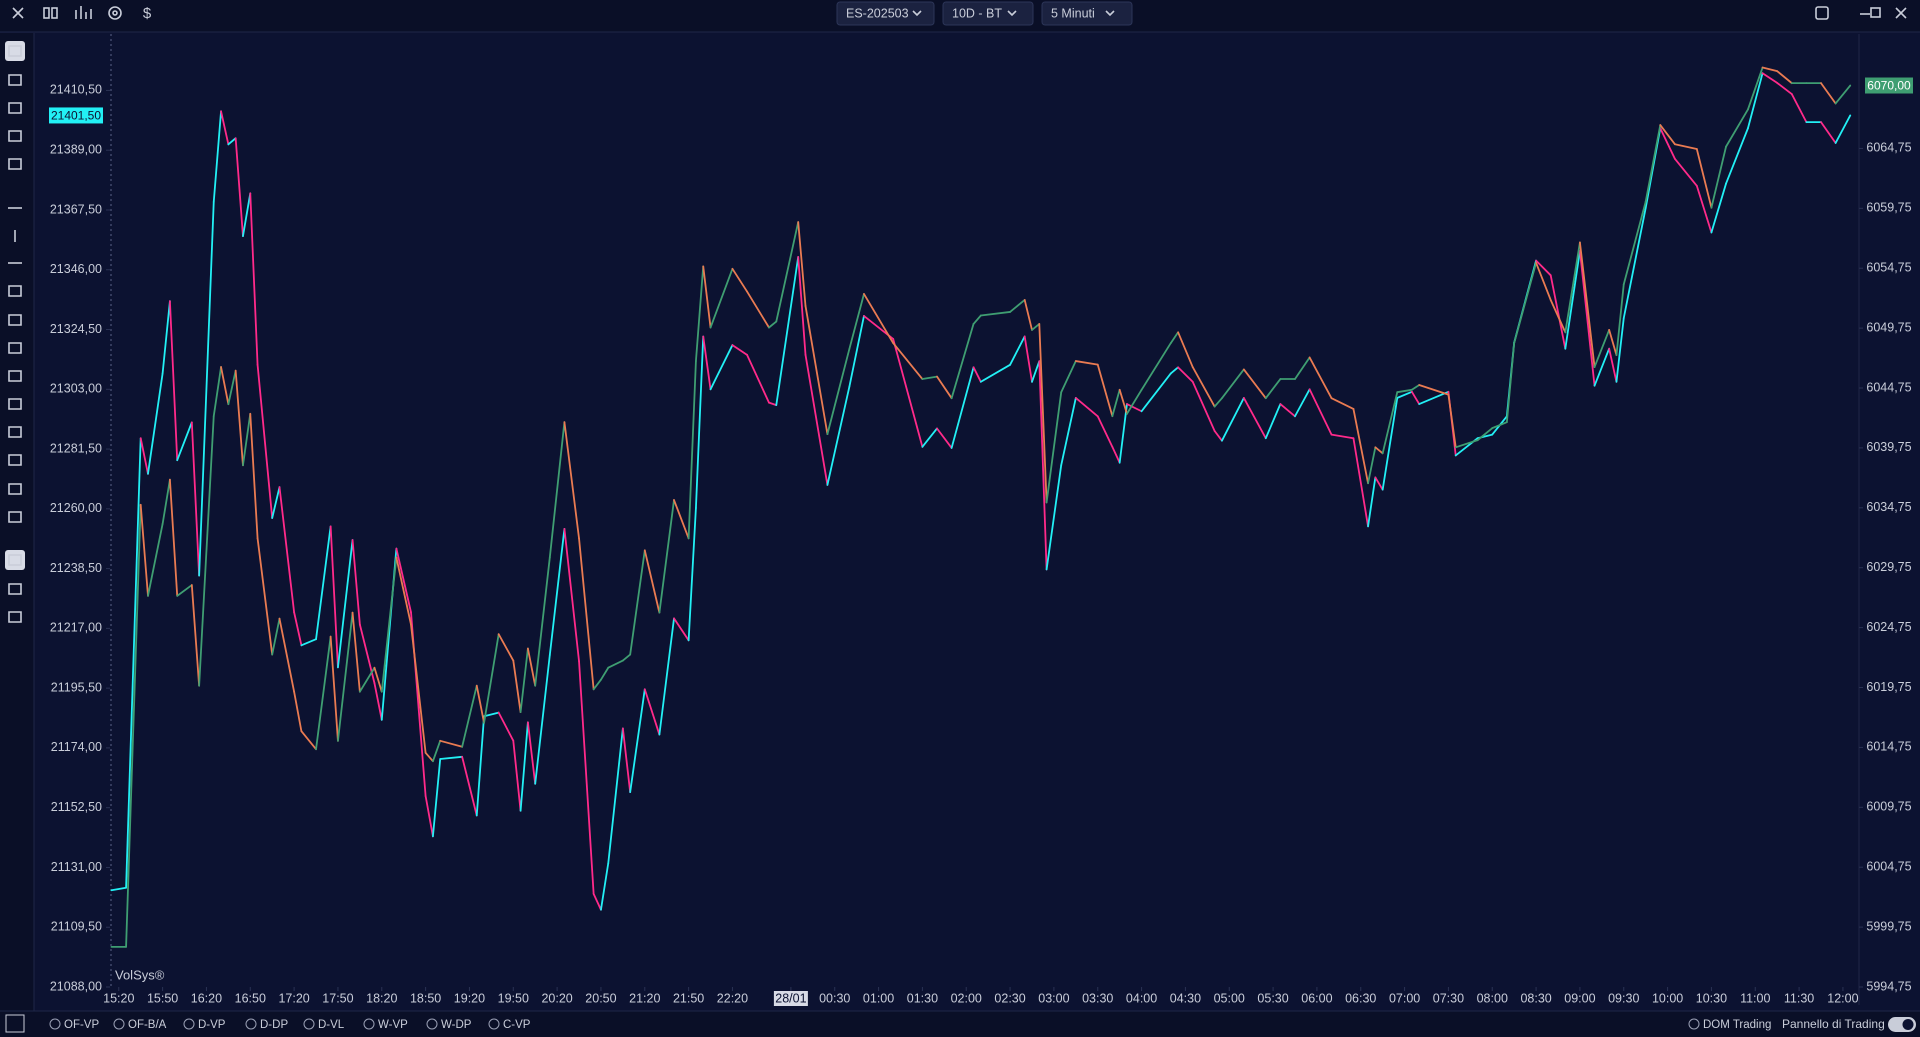 This screenshot has width=1920, height=1037. What do you see at coordinates (147, 13) in the screenshot?
I see `currency-button: $` at bounding box center [147, 13].